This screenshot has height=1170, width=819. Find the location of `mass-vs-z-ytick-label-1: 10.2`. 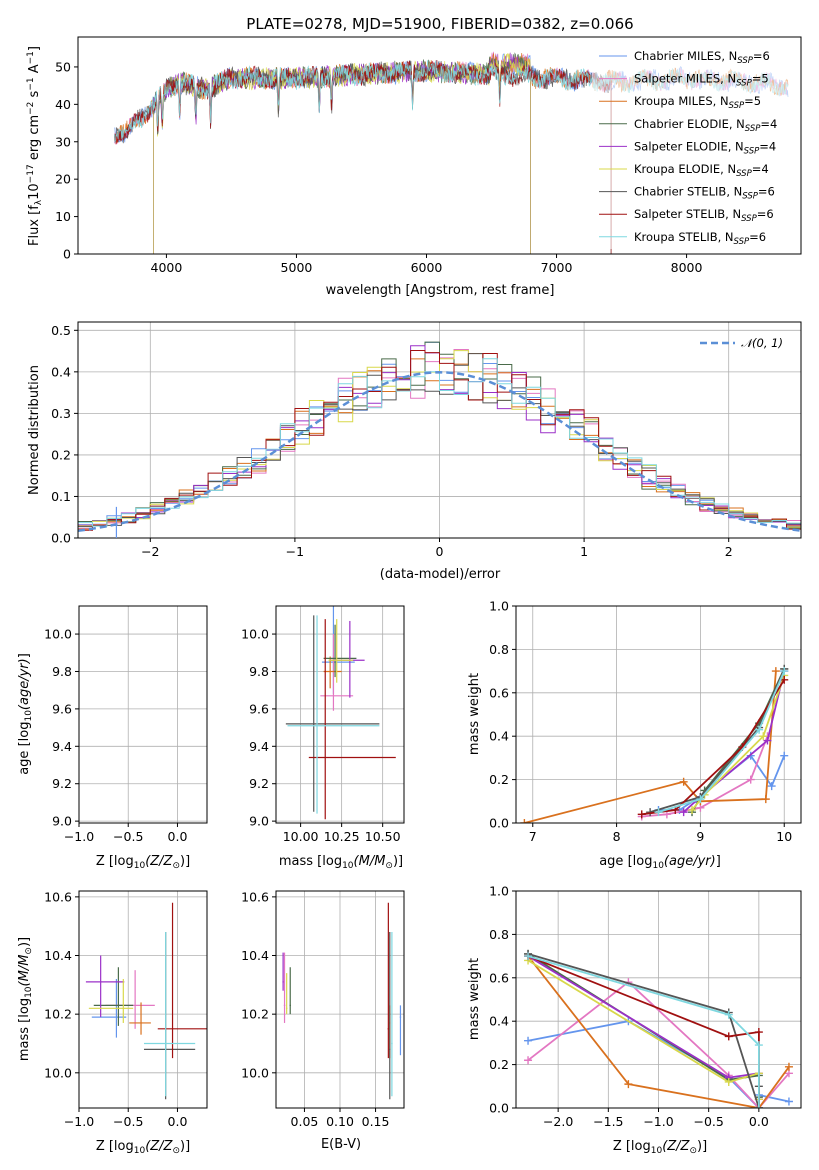

mass-vs-z-ytick-label-1: 10.2 is located at coordinates (58, 1014).